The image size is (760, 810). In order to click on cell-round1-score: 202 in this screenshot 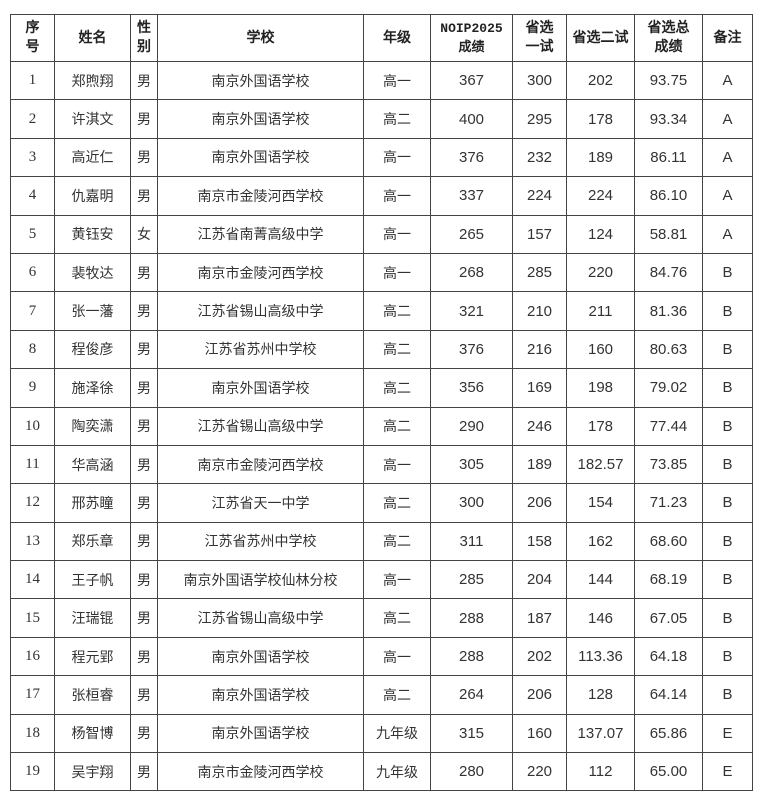, I will do `click(539, 656)`.